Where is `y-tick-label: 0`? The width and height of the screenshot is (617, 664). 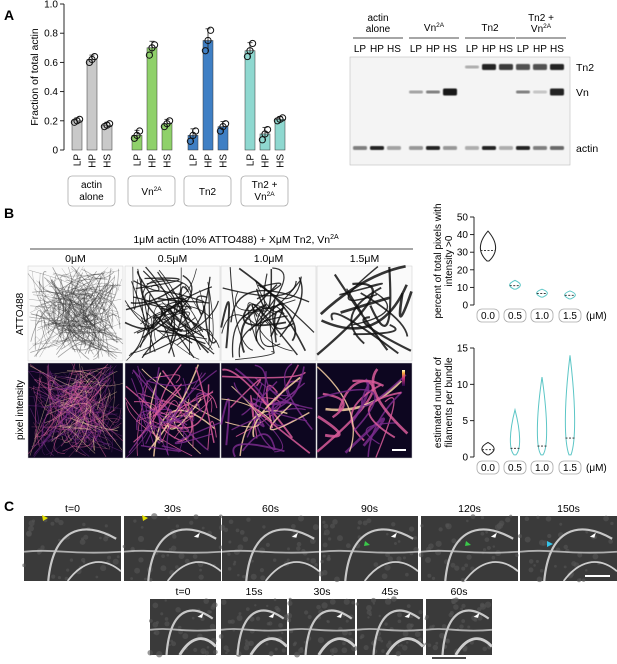 y-tick-label: 0 is located at coordinates (465, 306).